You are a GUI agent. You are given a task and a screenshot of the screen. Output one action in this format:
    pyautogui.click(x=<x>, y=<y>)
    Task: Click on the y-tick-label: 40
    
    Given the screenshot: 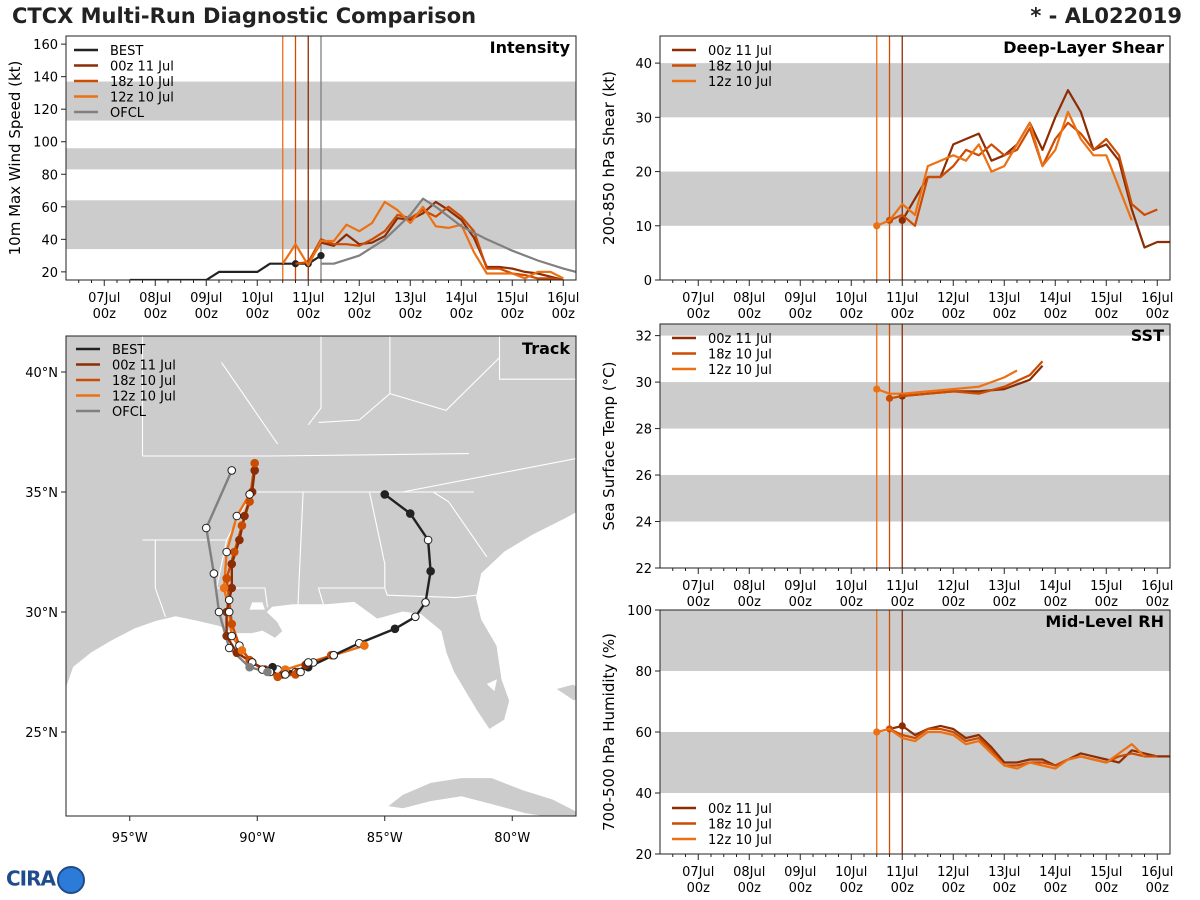 What is the action you would take?
    pyautogui.click(x=643, y=794)
    